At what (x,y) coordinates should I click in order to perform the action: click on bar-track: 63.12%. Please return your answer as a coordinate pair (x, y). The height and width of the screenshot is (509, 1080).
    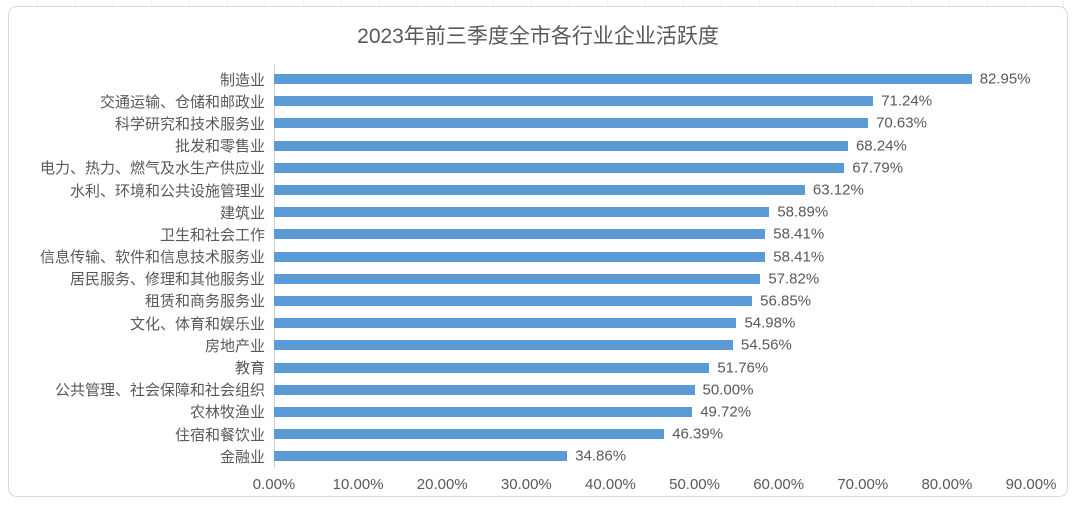
    Looking at the image, I should click on (652, 190).